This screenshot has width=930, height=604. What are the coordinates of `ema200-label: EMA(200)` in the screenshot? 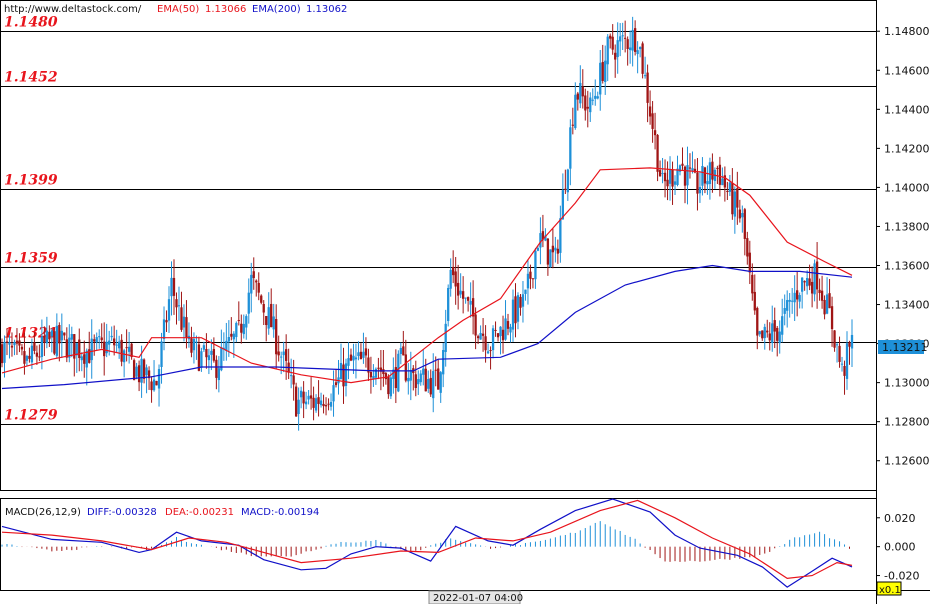 It's located at (276, 9).